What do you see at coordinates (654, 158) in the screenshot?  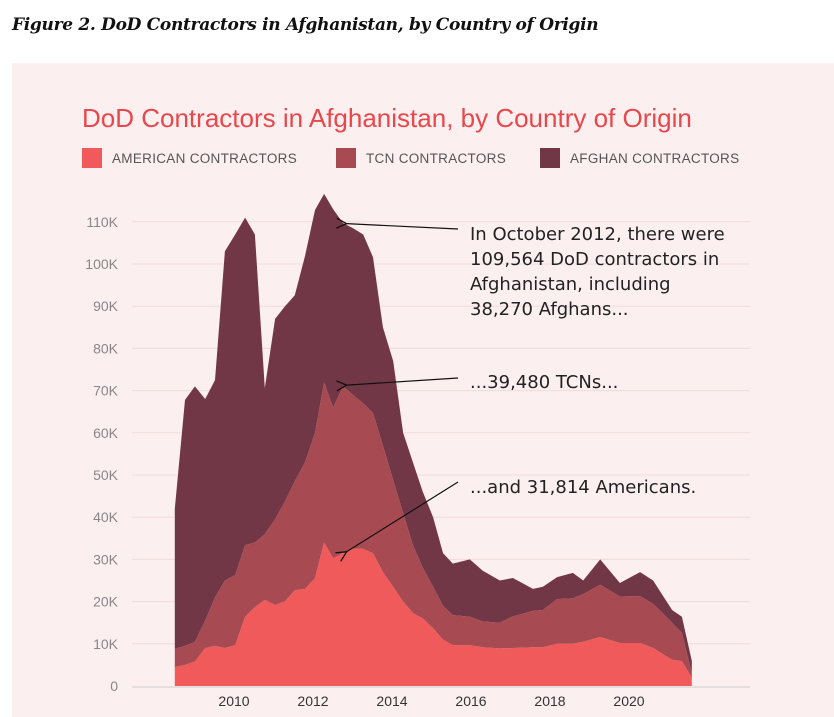 I see `legend-label-2: AFGHAN CONTRACTORS` at bounding box center [654, 158].